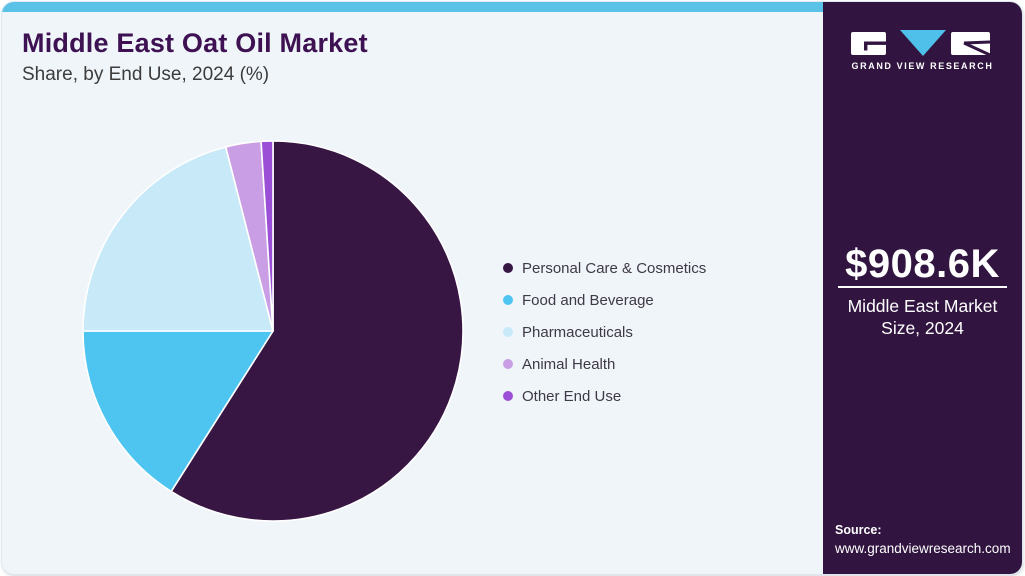 The image size is (1025, 576). What do you see at coordinates (922, 264) in the screenshot?
I see `market-size-value: $908.6K` at bounding box center [922, 264].